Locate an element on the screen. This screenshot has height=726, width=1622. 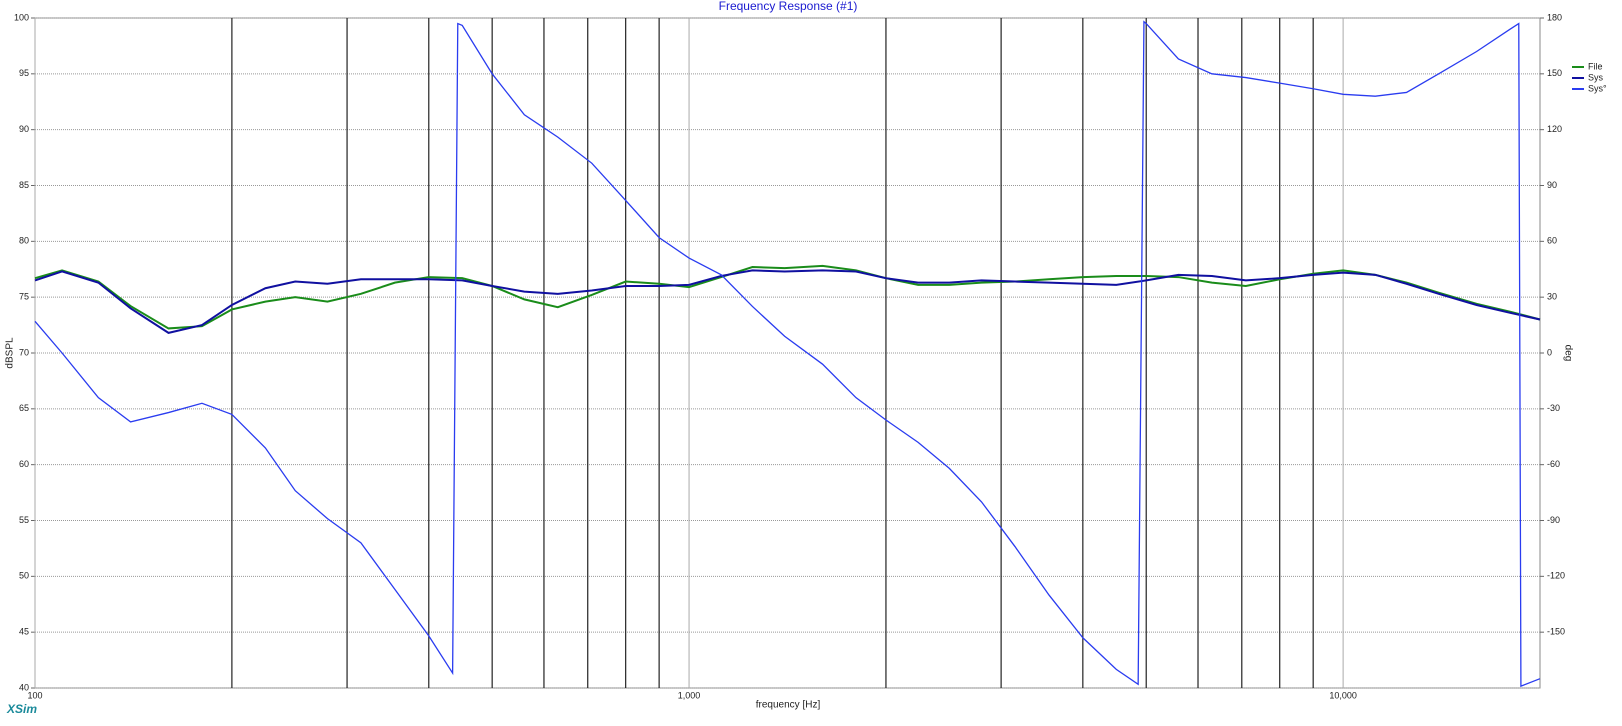
y-tick-label: 85 is located at coordinates (24, 185).